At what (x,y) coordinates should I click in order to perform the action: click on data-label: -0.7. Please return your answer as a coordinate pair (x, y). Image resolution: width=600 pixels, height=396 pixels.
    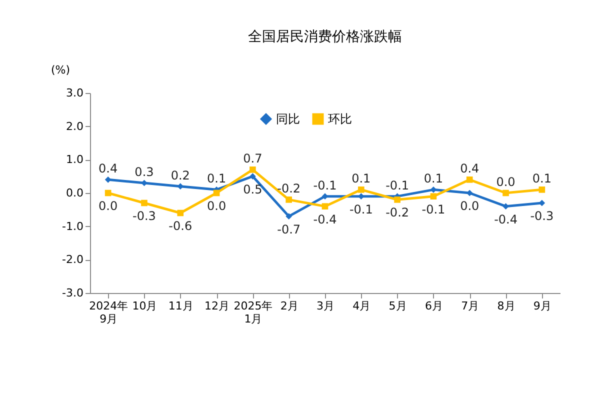
    Looking at the image, I should click on (289, 229).